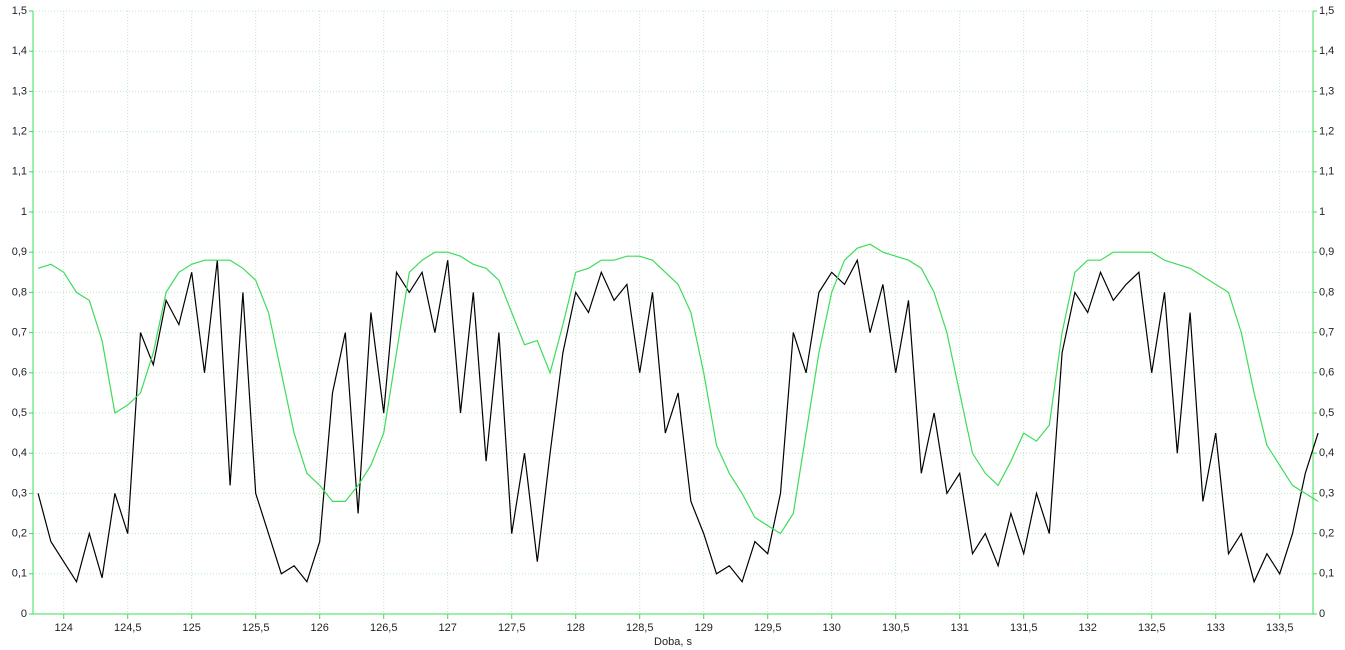 This screenshot has width=1345, height=650. Describe the element at coordinates (1326, 132) in the screenshot. I see `y2-tick-label: 1,2` at that location.